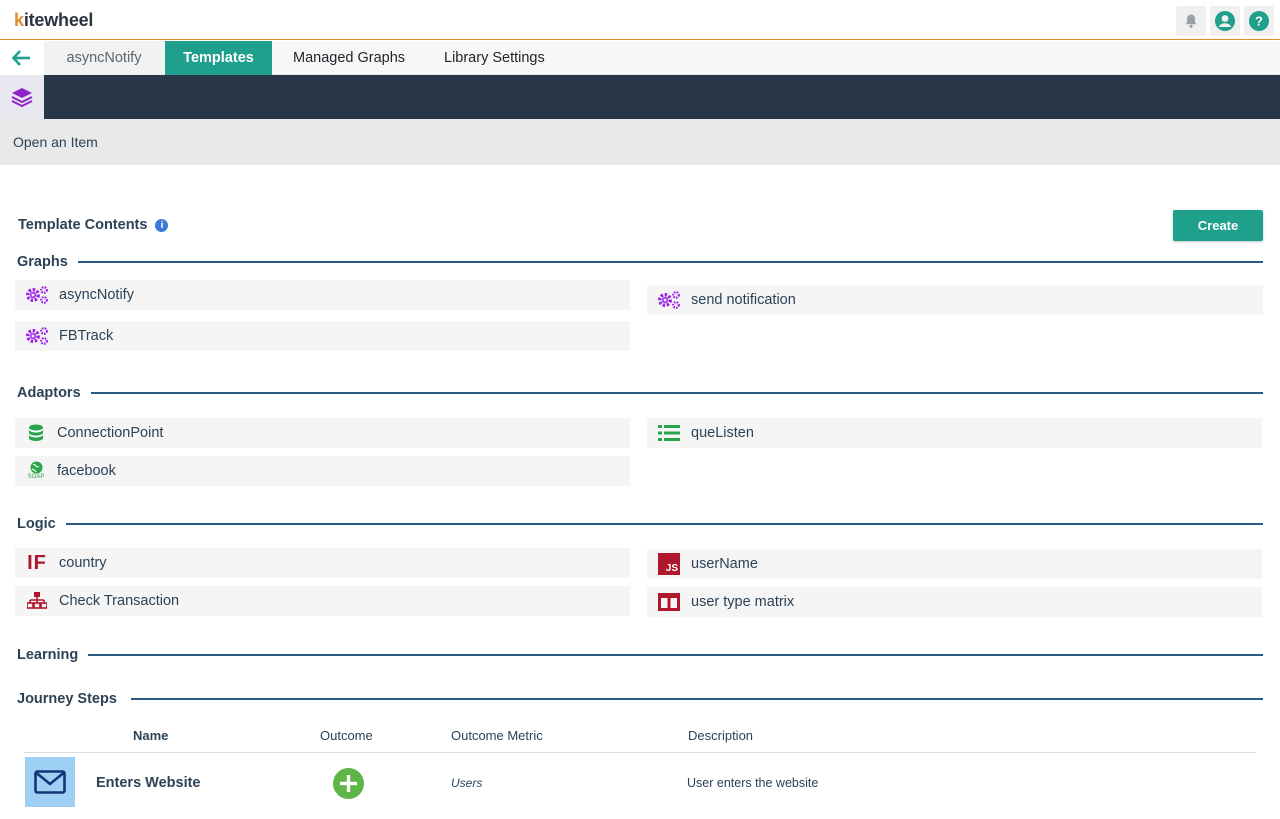  What do you see at coordinates (640, 97) in the screenshot?
I see `toolbar-band` at bounding box center [640, 97].